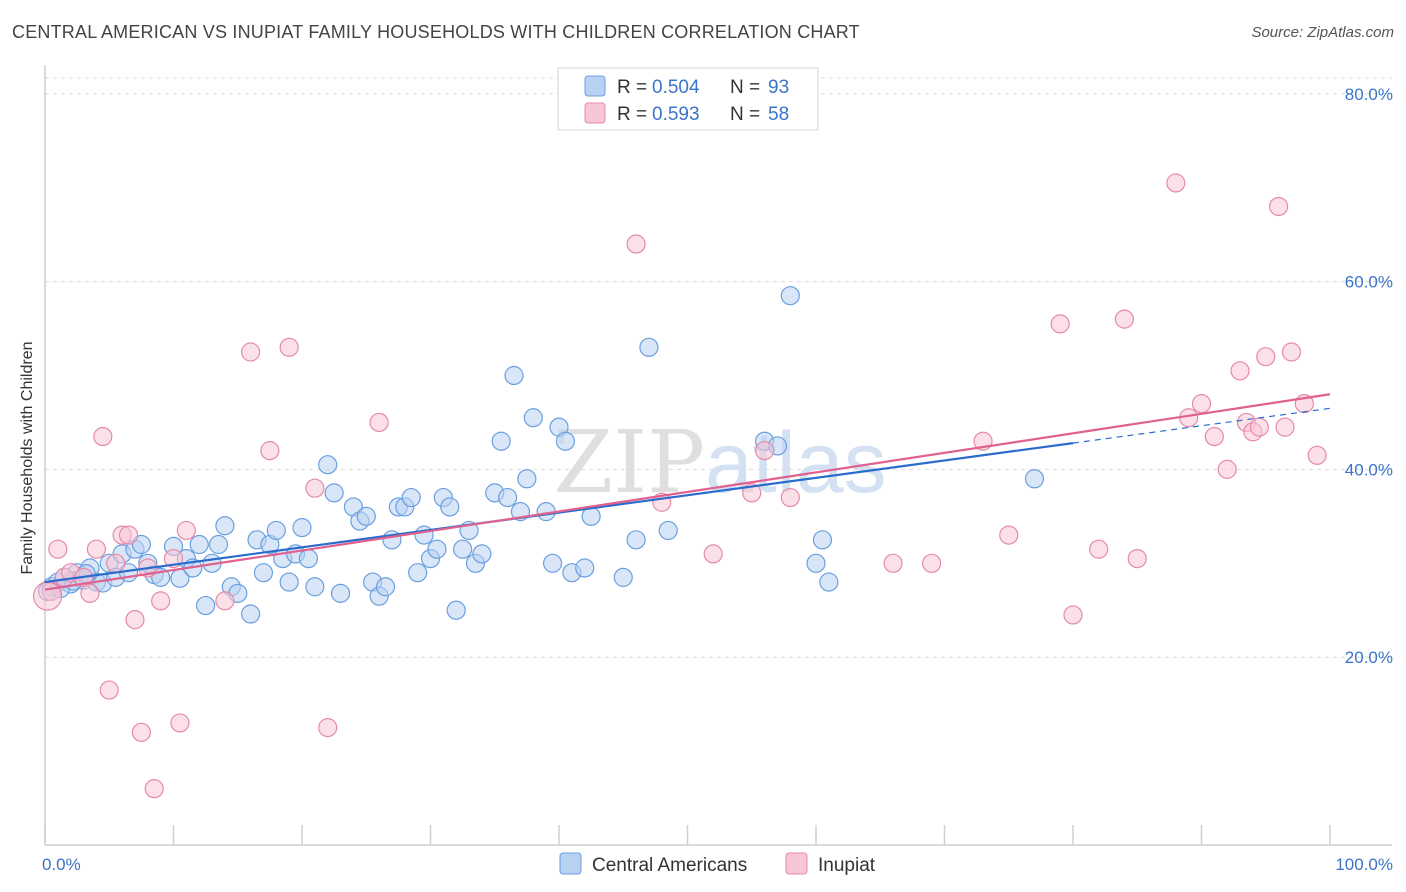 The image size is (1406, 892). I want to click on source-label: Source: ZipAtlas.com, so click(1322, 32).